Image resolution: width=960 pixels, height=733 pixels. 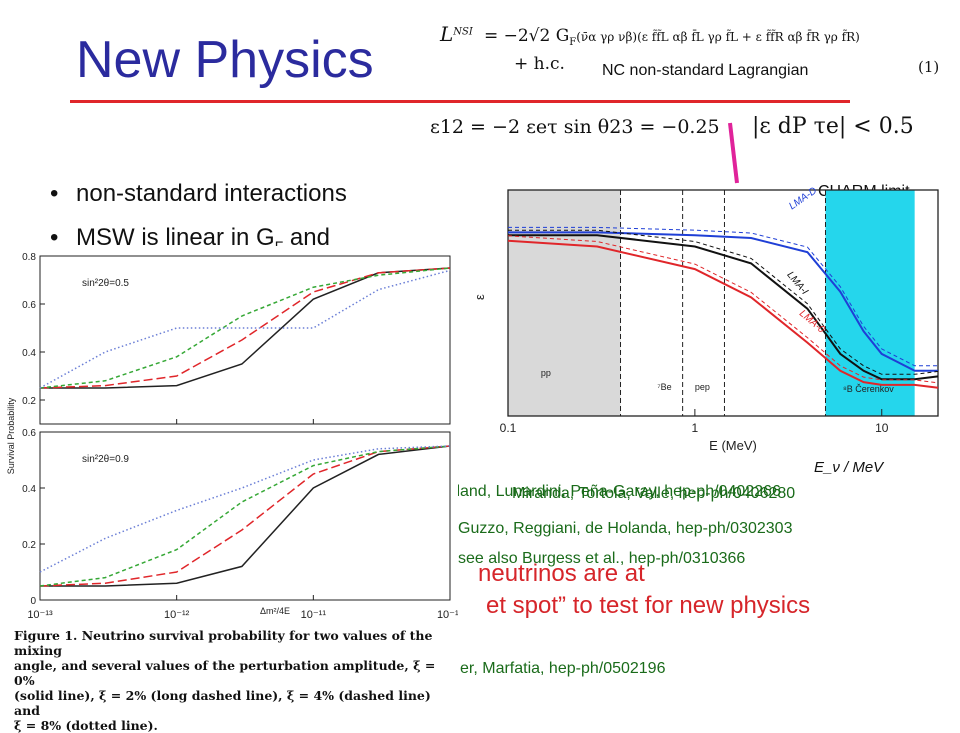 I want to click on x-tick-label: 10⁻¹⁰, so click(x=447, y=615).